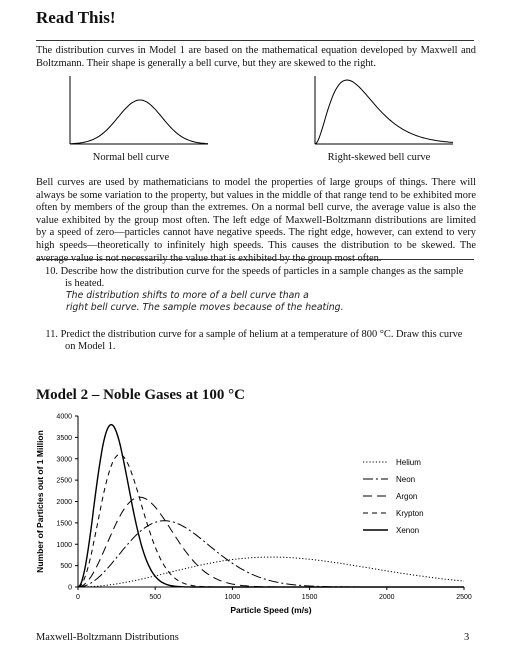 The width and height of the screenshot is (509, 662). What do you see at coordinates (70, 588) in the screenshot?
I see `y-tick-label: 0` at bounding box center [70, 588].